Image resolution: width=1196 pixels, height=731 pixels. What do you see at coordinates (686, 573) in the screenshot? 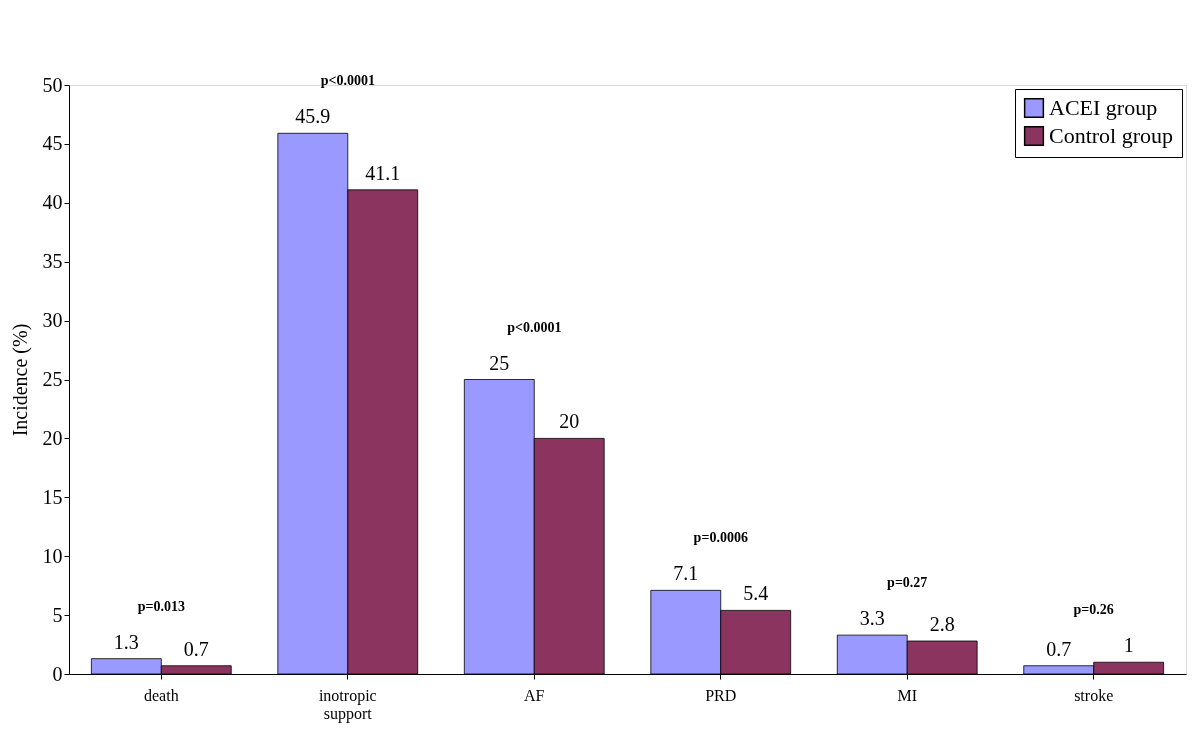
I see `data-label: 7.1` at bounding box center [686, 573].